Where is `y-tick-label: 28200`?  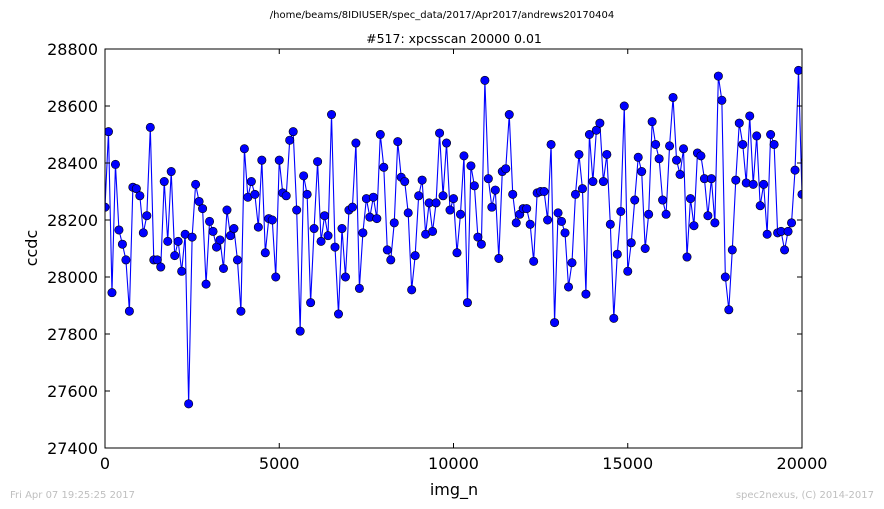 y-tick-label: 28200 is located at coordinates (72, 220).